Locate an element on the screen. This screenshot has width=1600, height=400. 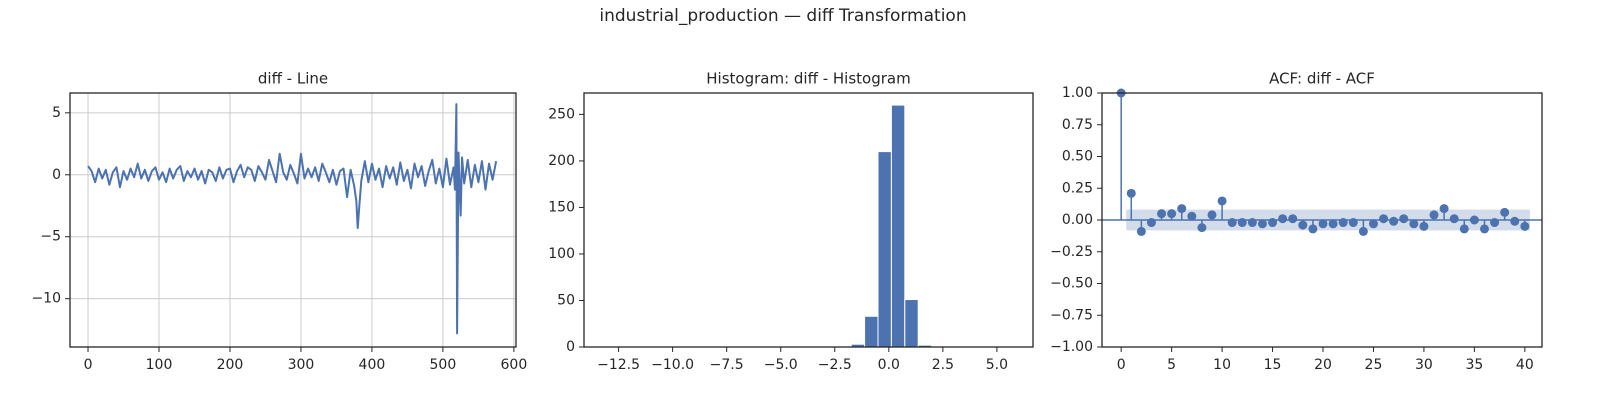
y-tick-label: 150 is located at coordinates (561, 207).